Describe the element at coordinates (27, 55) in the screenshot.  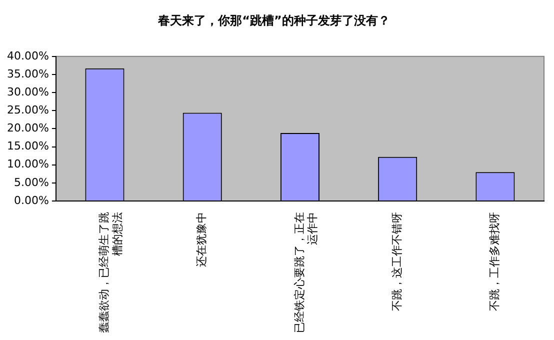
I see `y-tick-label: 40.00%` at that location.